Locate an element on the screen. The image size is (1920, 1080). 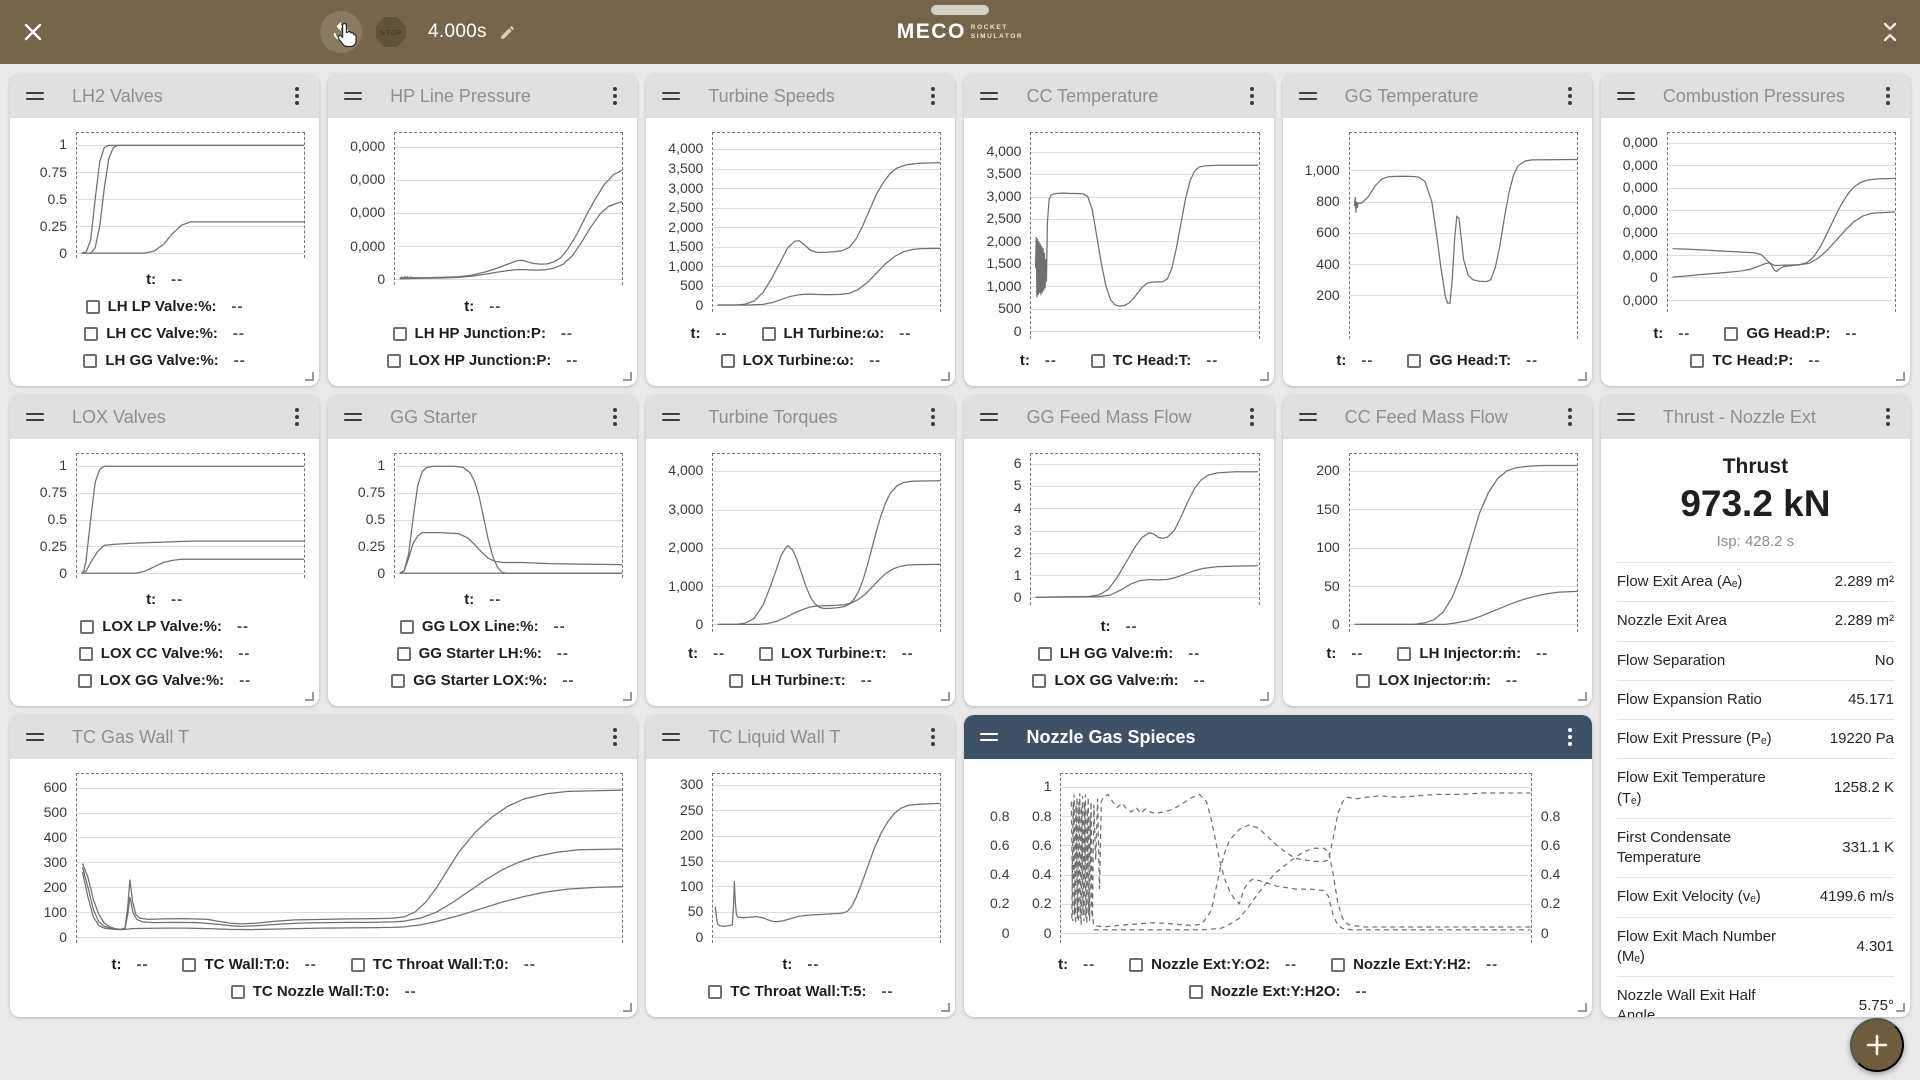
legend-label: TC Head:P: is located at coordinates (1753, 360).